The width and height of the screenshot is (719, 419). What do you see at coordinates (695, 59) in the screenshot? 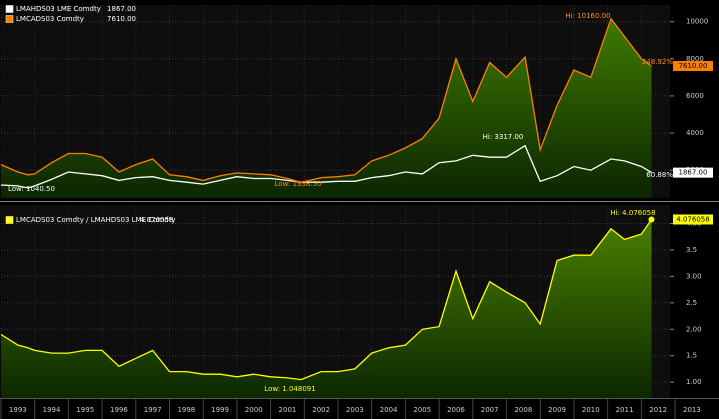
I see `y-tick-label: 8000` at bounding box center [695, 59].